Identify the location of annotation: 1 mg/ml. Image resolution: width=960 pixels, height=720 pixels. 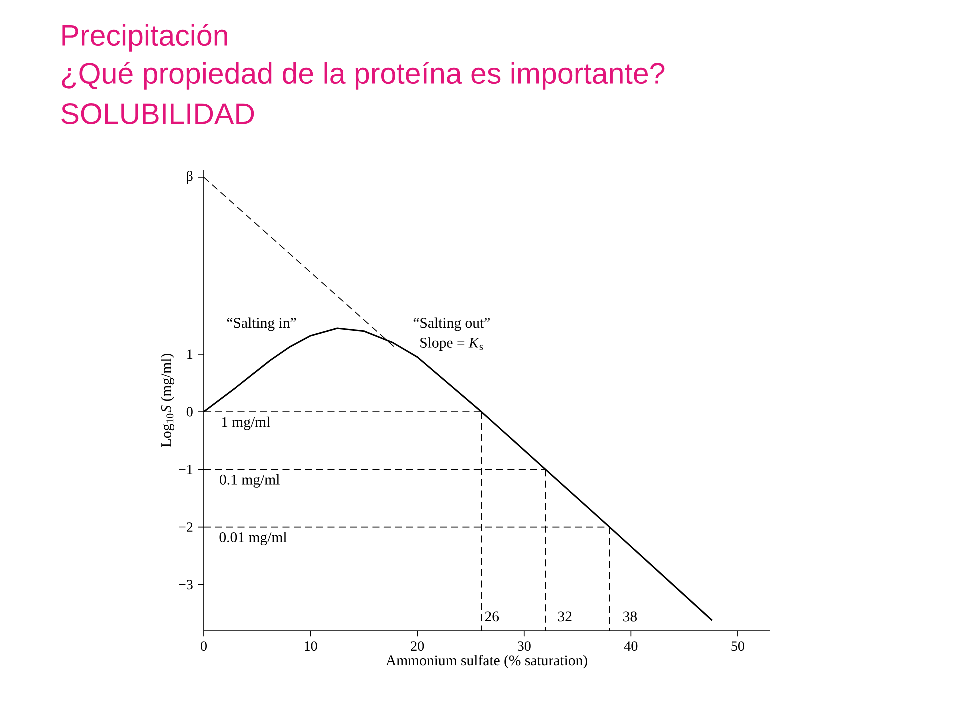
(246, 423).